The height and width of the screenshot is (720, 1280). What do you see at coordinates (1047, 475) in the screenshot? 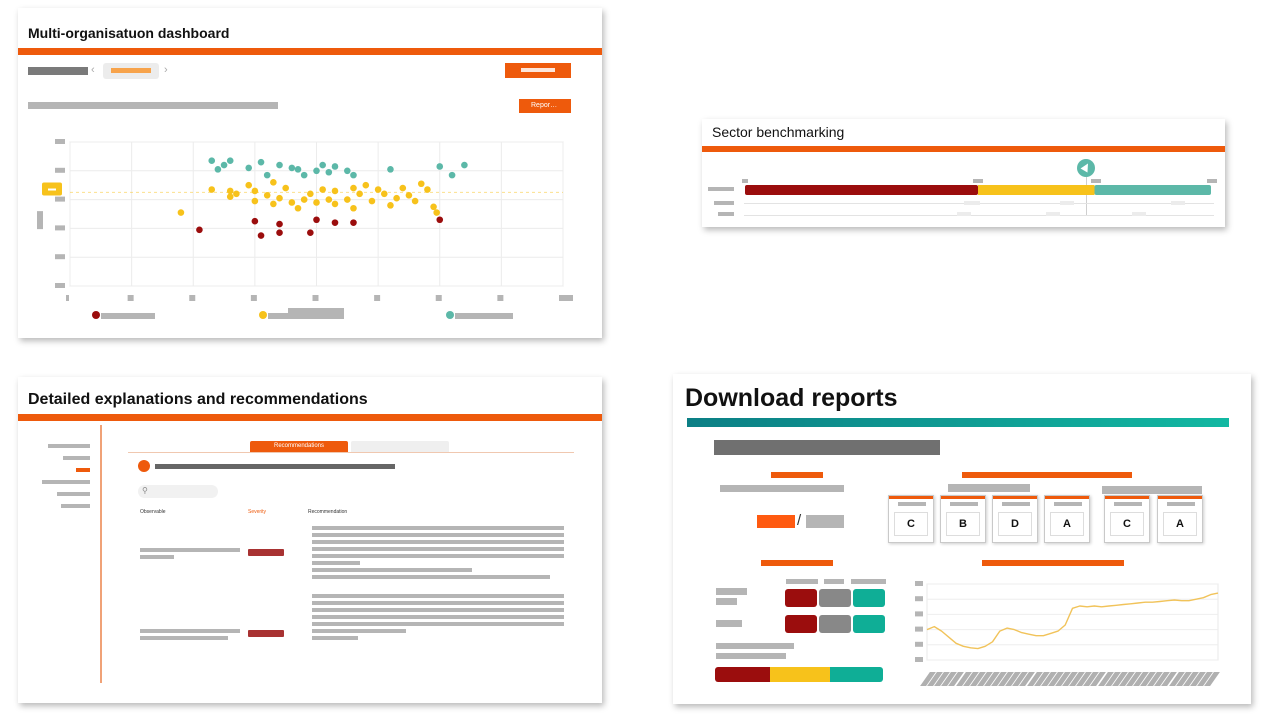
I see `grades-heading` at bounding box center [1047, 475].